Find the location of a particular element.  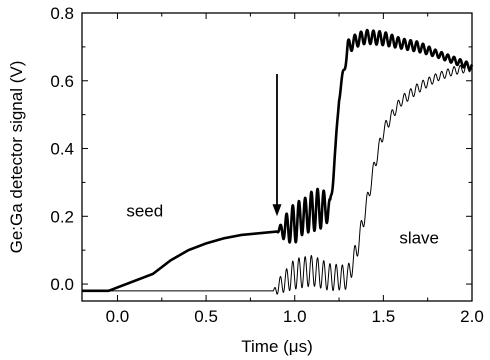

x-axis-title: Time (μs) is located at coordinates (277, 346).